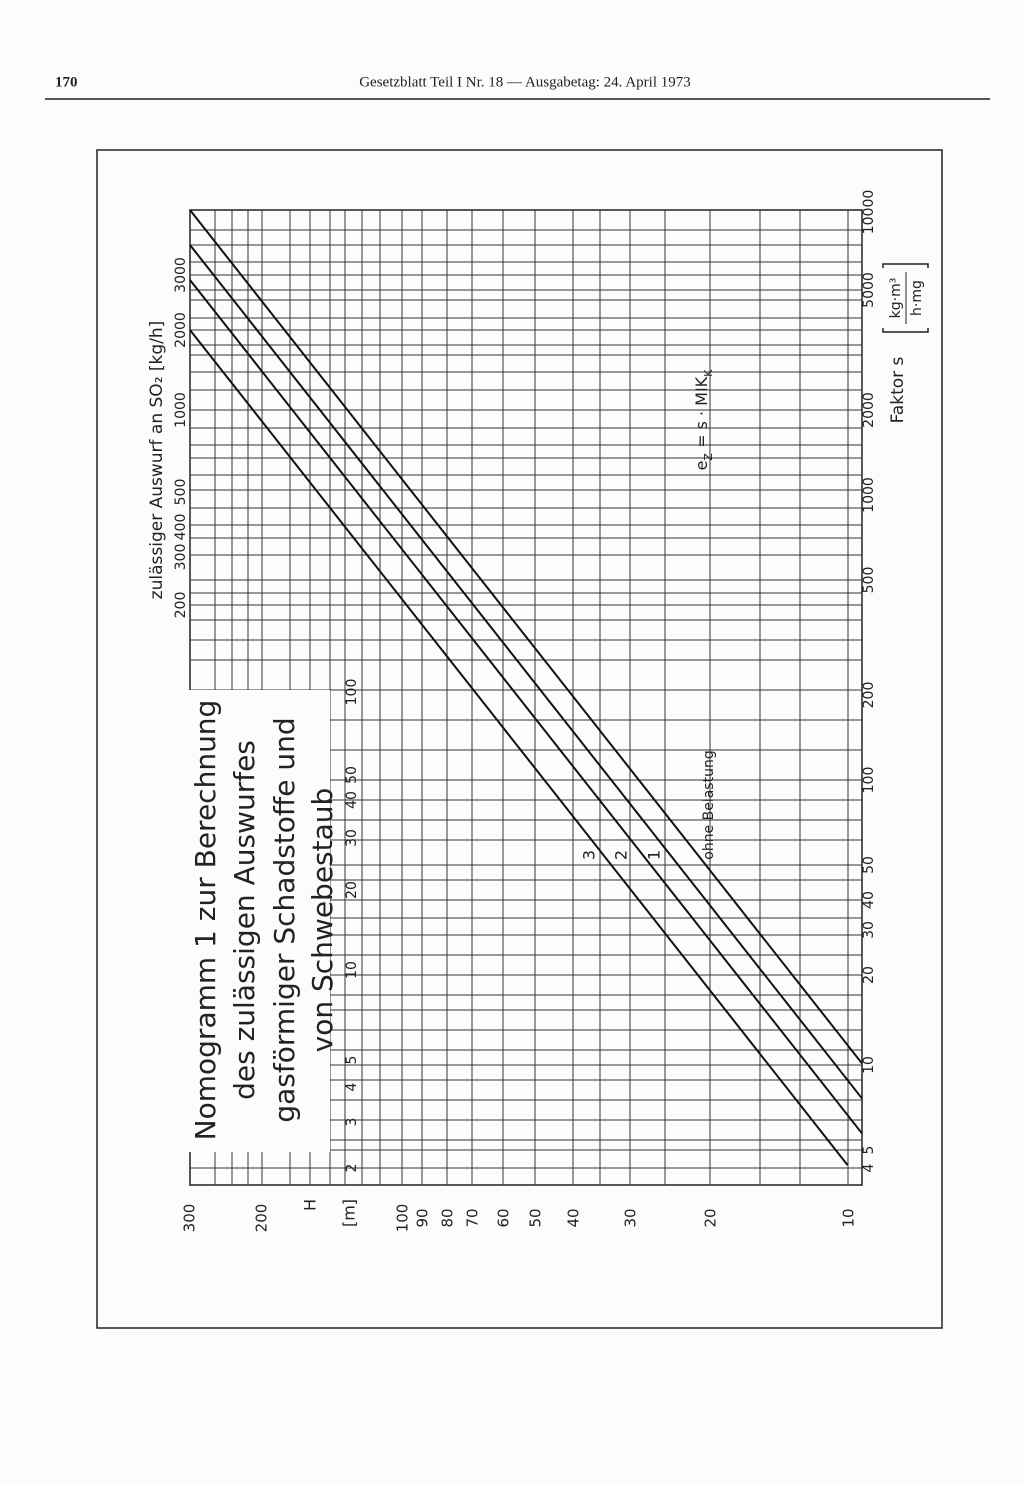 The width and height of the screenshot is (1024, 1485). Describe the element at coordinates (181, 275) in the screenshot. I see `axis-label: 3000` at that location.